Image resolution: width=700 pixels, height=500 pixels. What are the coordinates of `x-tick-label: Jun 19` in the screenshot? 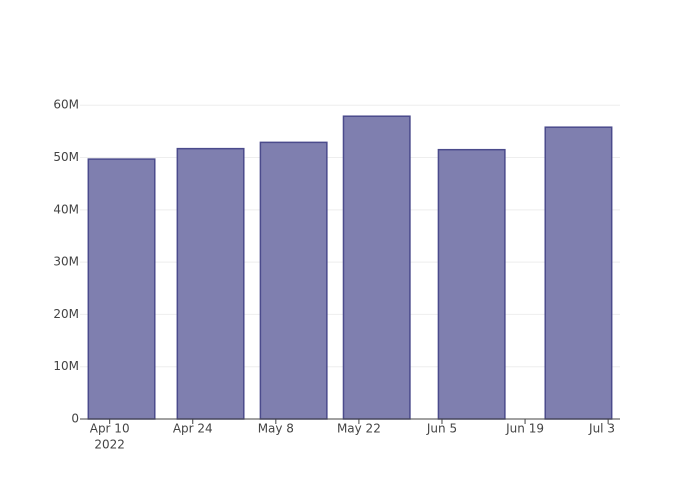 It's located at (524, 429).